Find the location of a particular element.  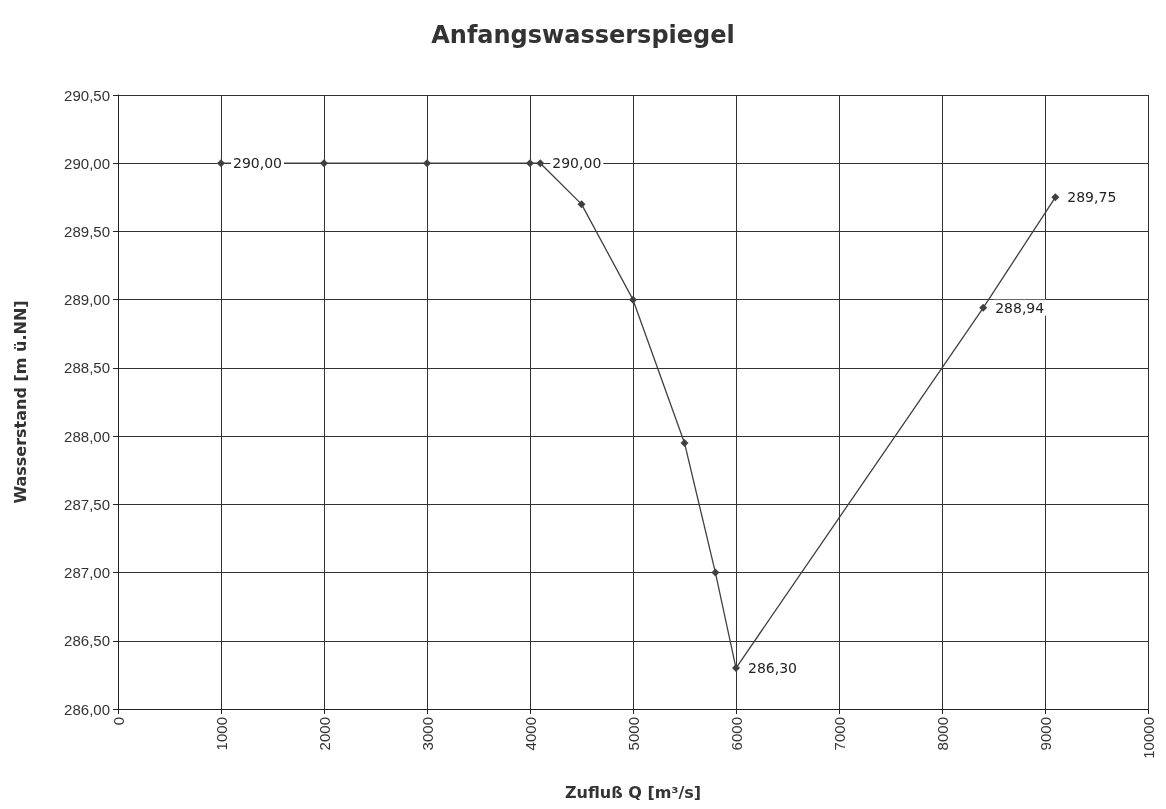

x-tick-label: 10000 is located at coordinates (1148, 738).